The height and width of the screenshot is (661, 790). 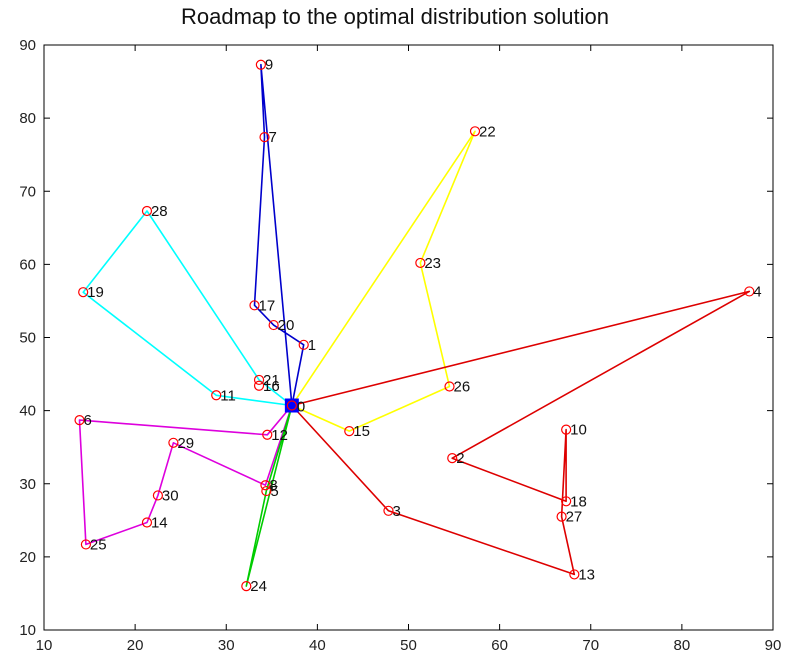 What do you see at coordinates (27, 45) in the screenshot?
I see `y-tick-label: 90` at bounding box center [27, 45].